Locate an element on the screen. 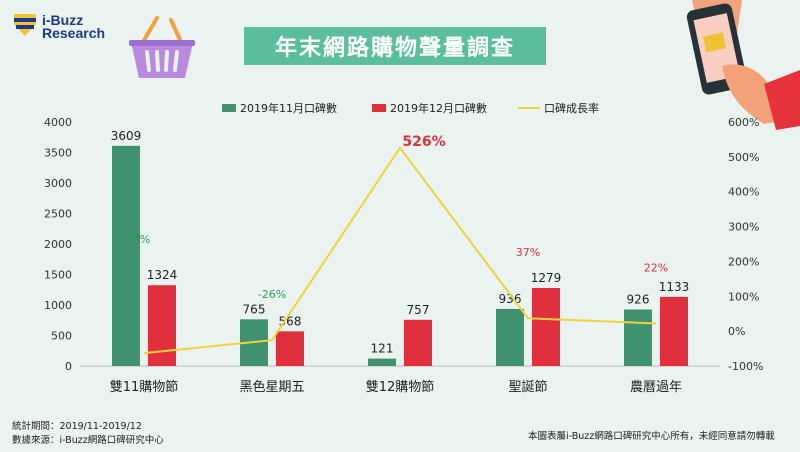 The width and height of the screenshot is (800, 452). y-right-tick-label: 300% is located at coordinates (743, 227).